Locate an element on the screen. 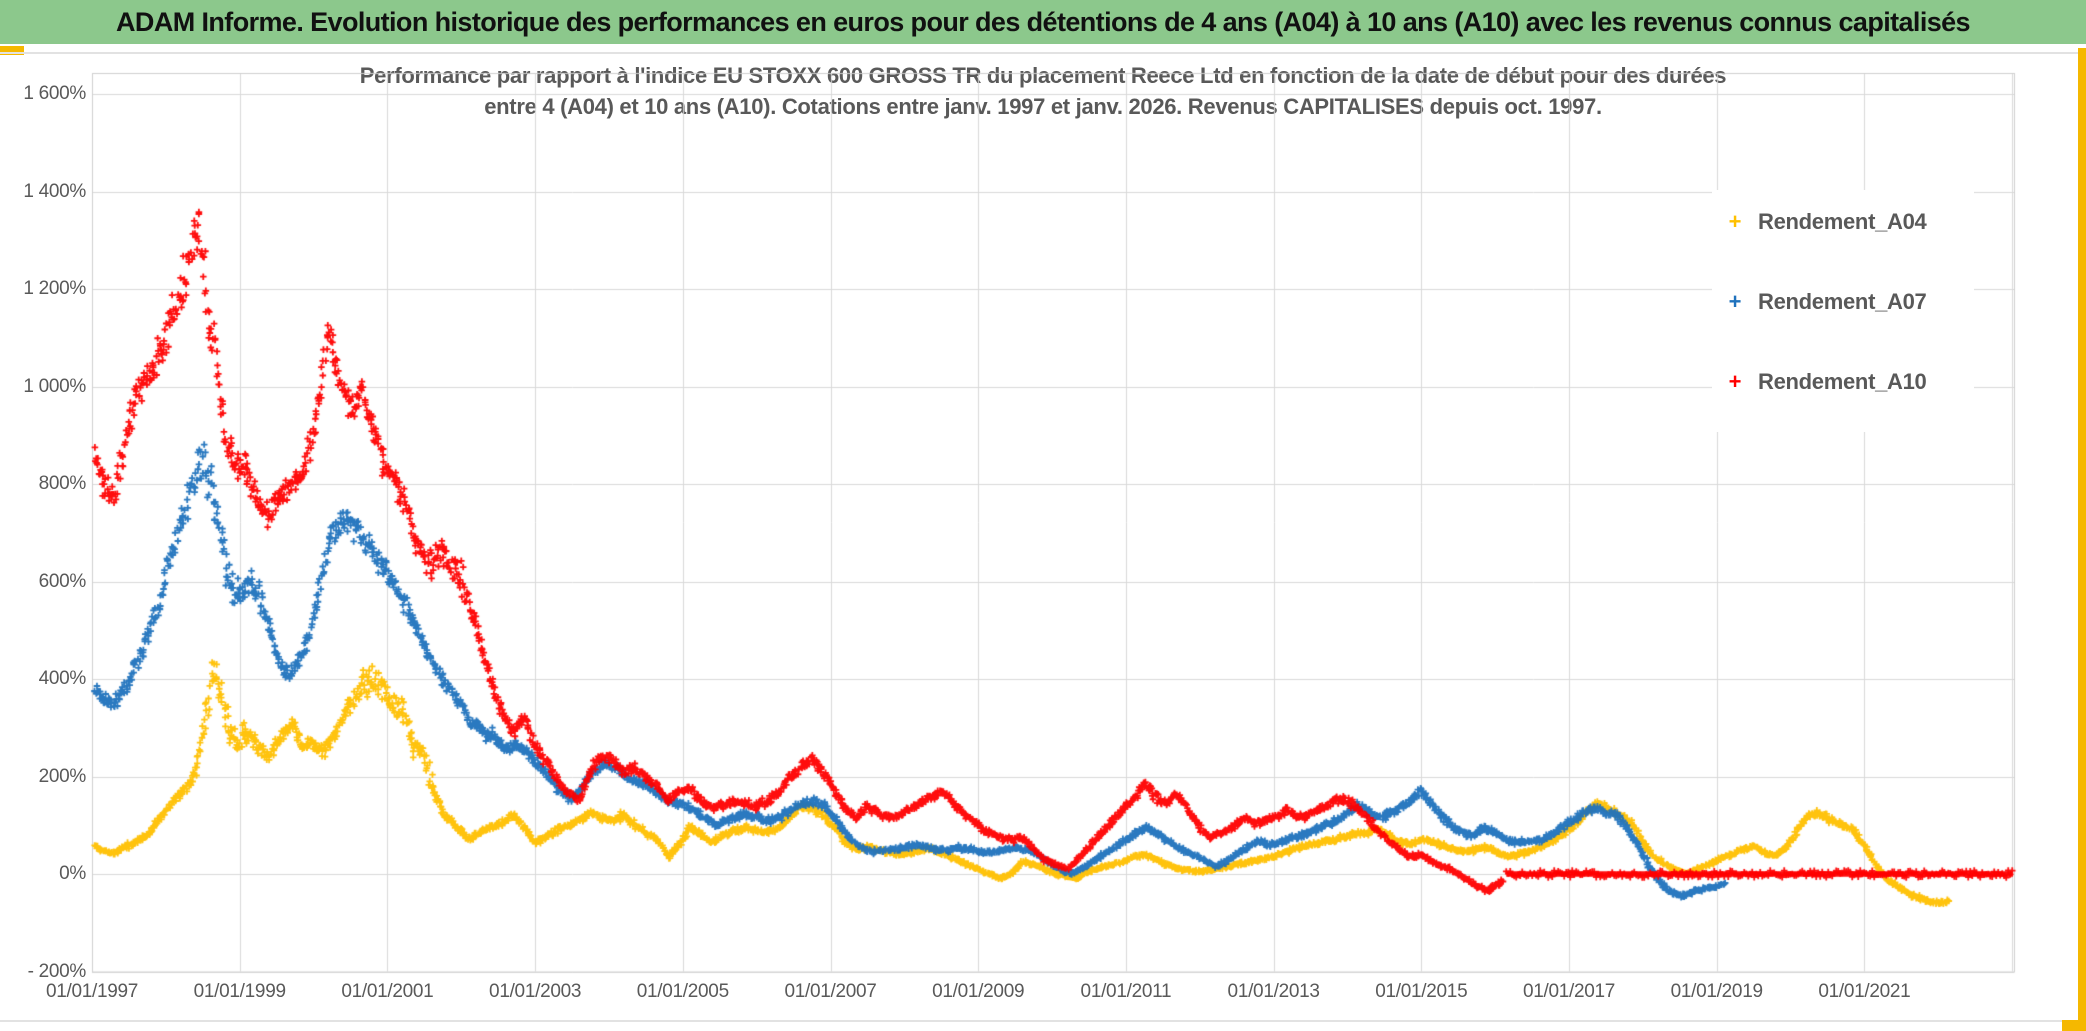 Image resolution: width=2086 pixels, height=1031 pixels. gold-border-right is located at coordinates (2082, 539).